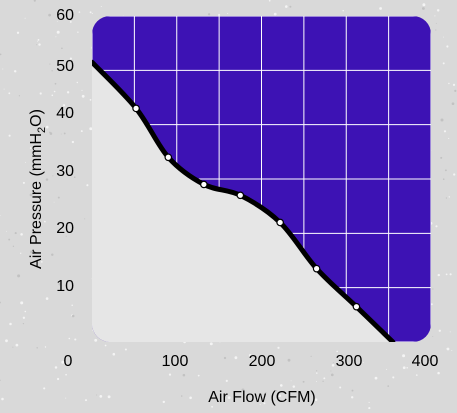 Image resolution: width=457 pixels, height=413 pixels. I want to click on x-tick-label: 300, so click(349, 361).